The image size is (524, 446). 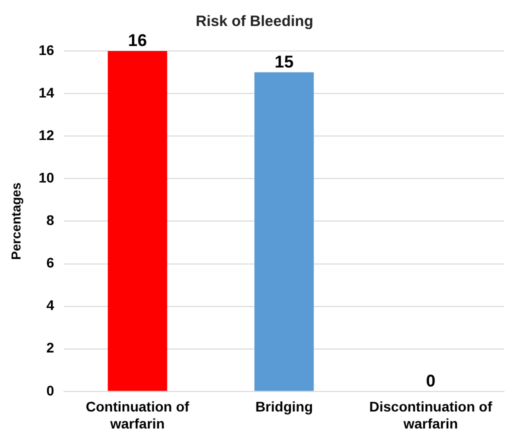 What do you see at coordinates (430, 415) in the screenshot?
I see `x-tick-label: Discontinuation of warfarin` at bounding box center [430, 415].